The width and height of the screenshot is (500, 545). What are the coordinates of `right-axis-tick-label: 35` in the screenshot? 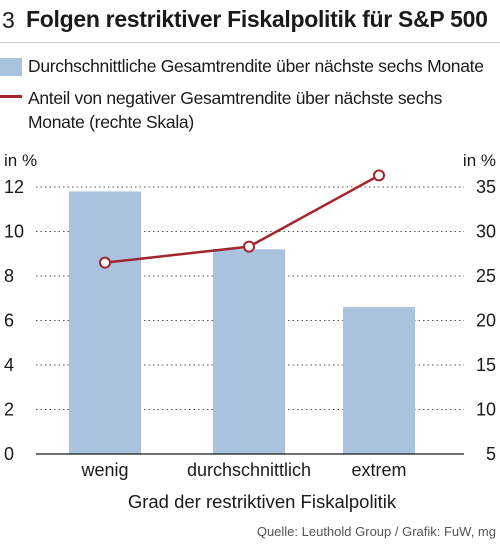 It's located at (486, 187).